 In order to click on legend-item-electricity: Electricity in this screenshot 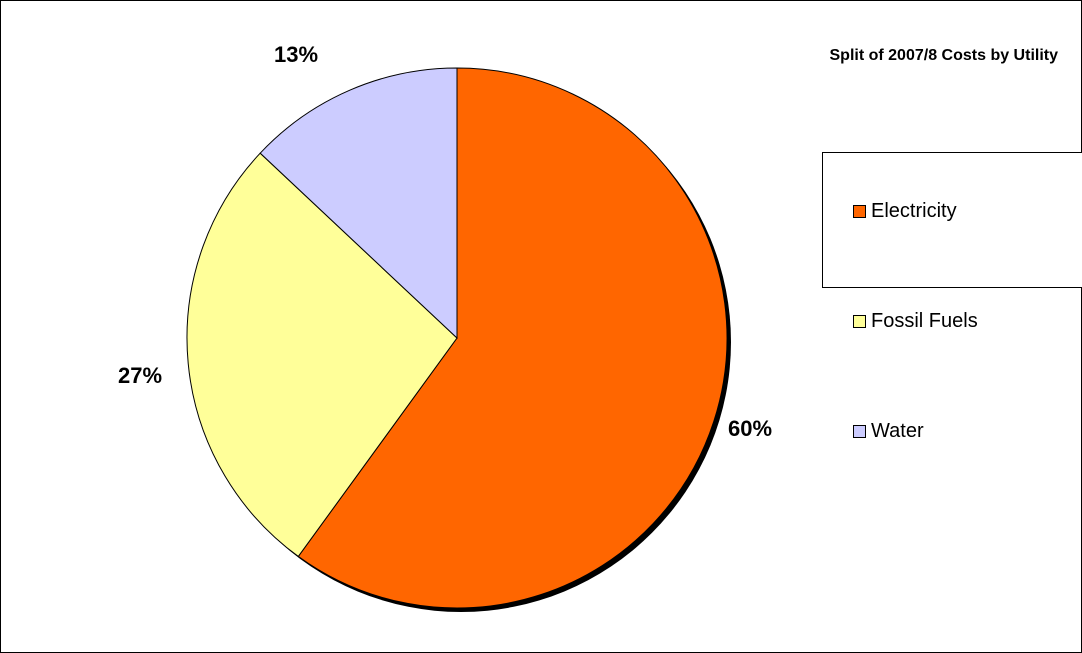, I will do `click(905, 211)`.